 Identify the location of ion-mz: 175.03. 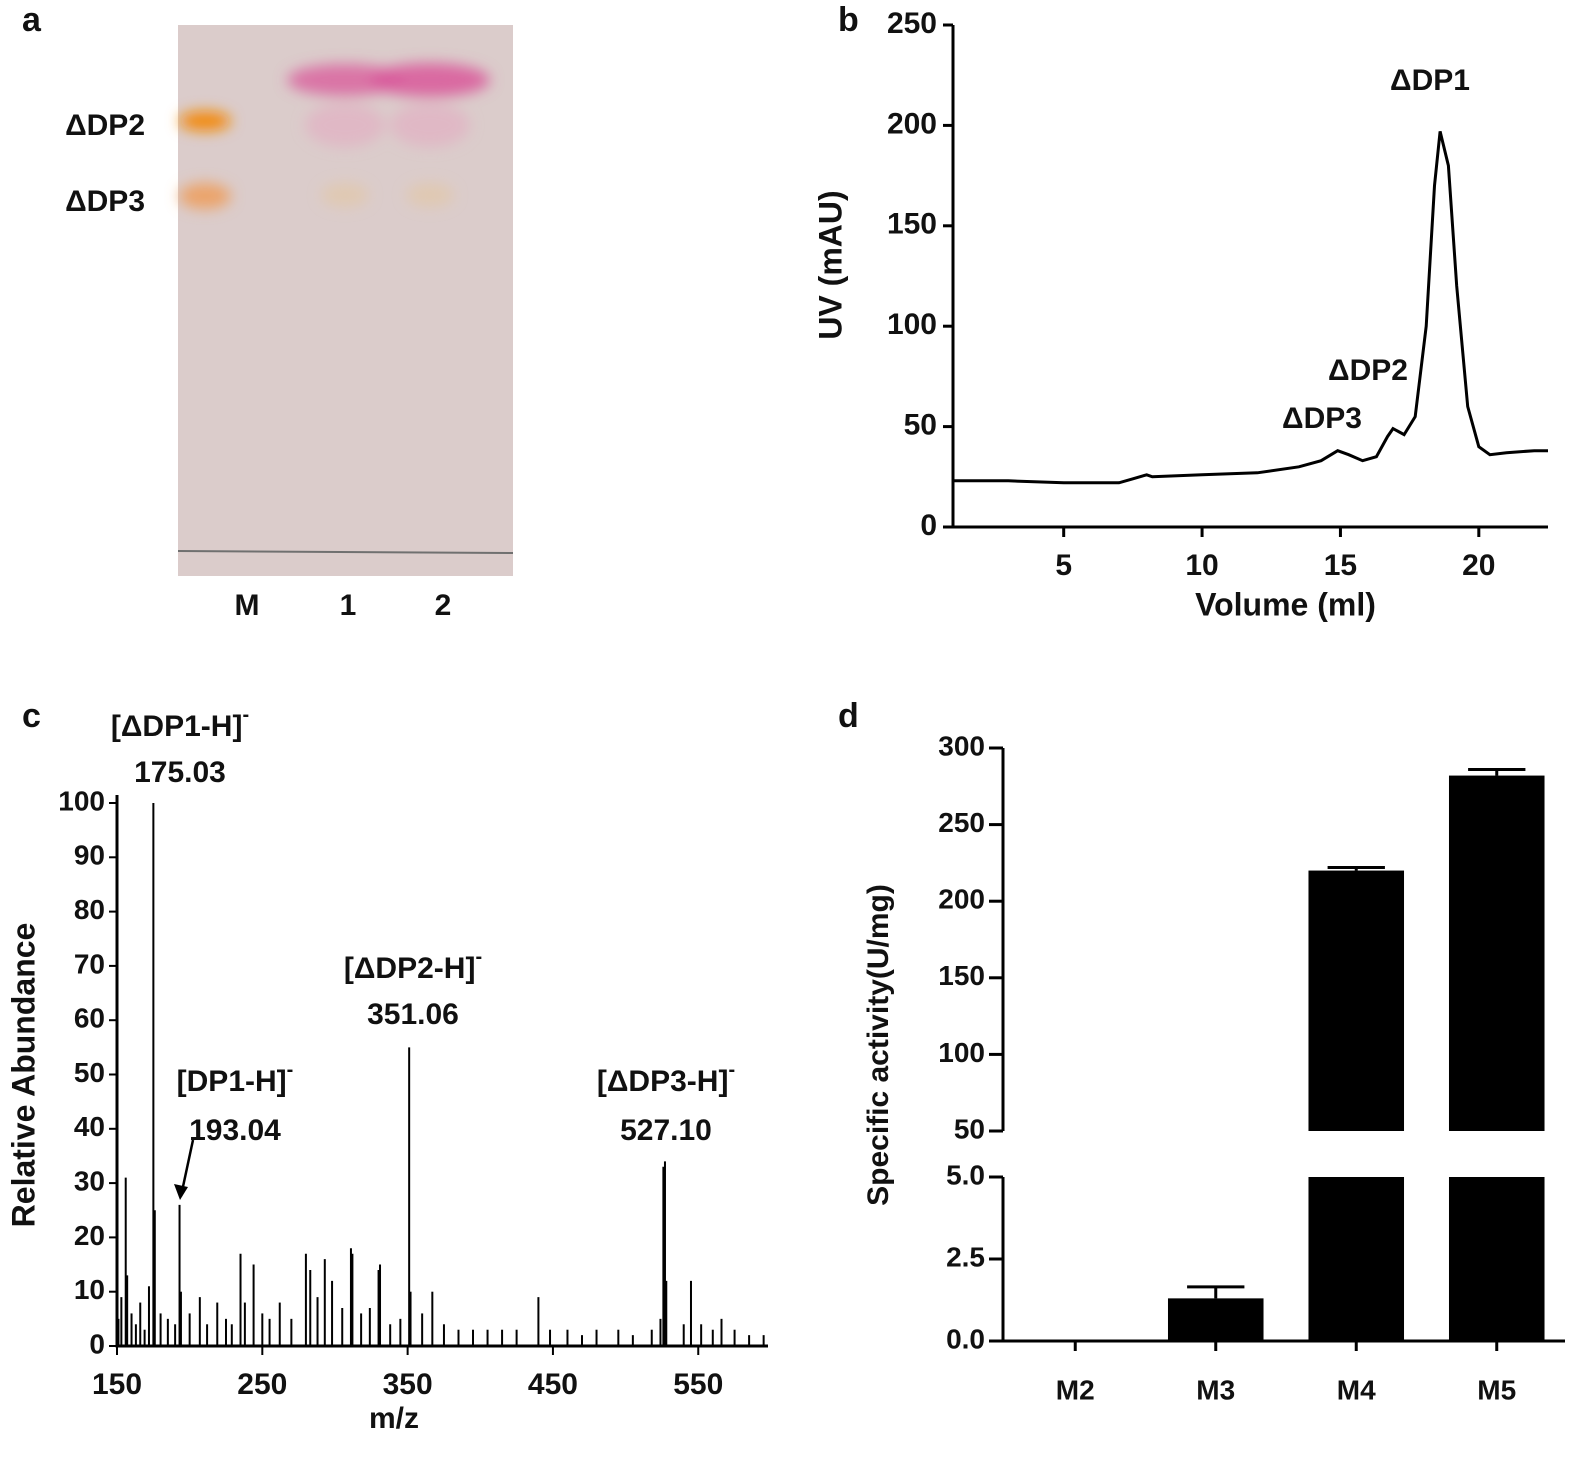
(180, 772).